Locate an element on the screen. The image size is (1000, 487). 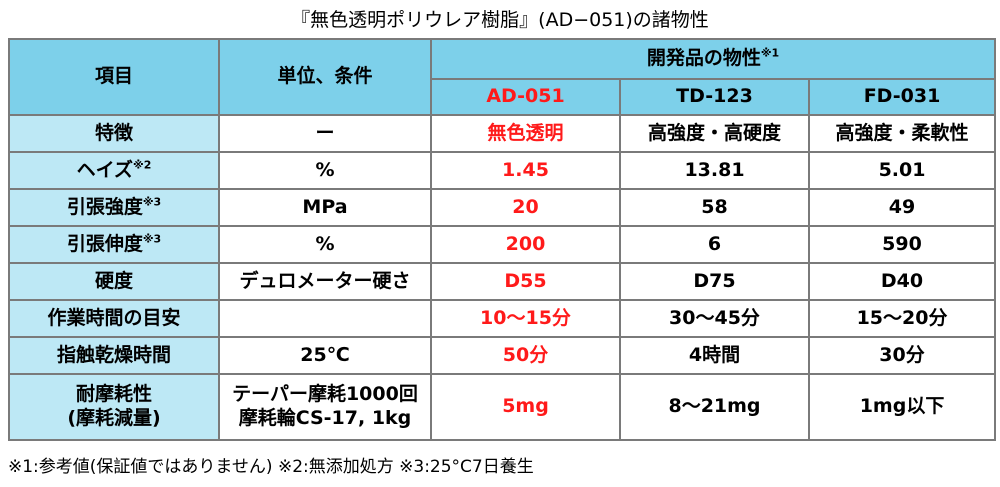
header-product-ad051: AD-051 is located at coordinates (525, 97).